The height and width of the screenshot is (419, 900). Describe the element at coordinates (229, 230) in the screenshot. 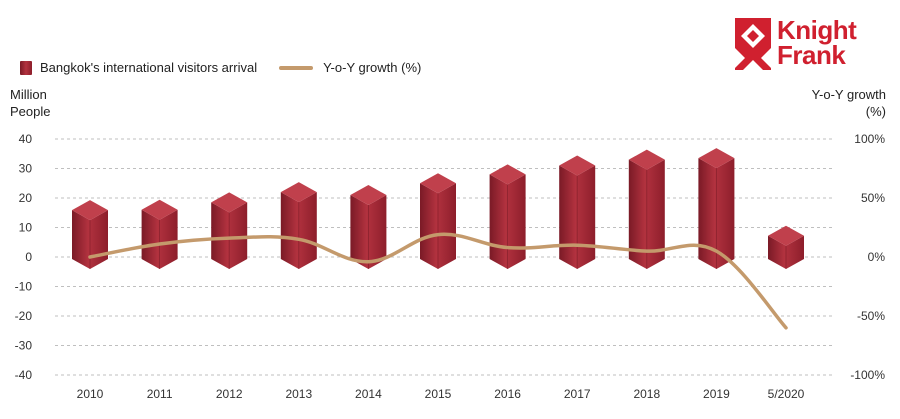

I see `bar-2012` at that location.